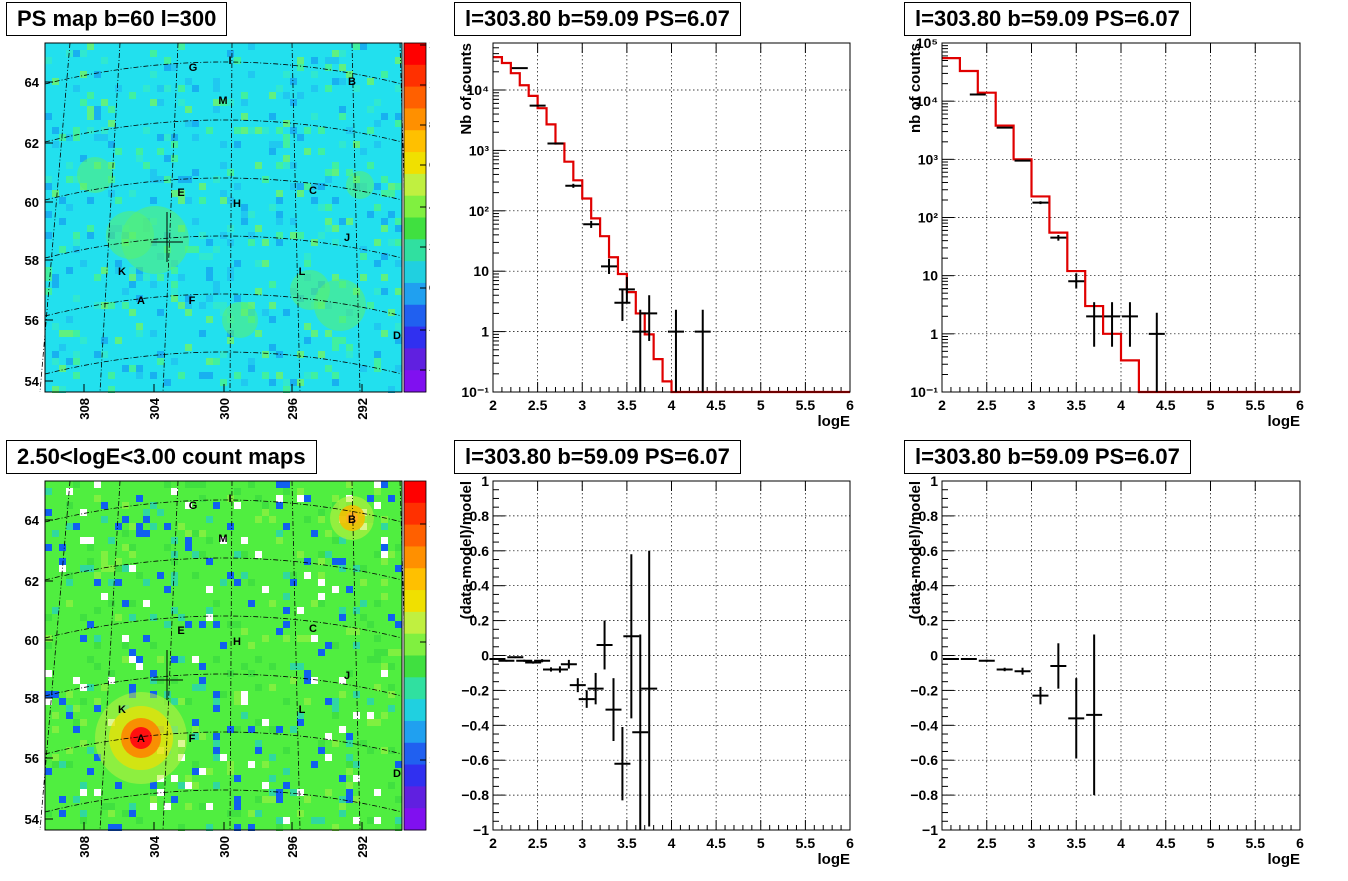 The height and width of the screenshot is (881, 1348). I want to click on colorbar-tick-label: 1, so click(429, 760).